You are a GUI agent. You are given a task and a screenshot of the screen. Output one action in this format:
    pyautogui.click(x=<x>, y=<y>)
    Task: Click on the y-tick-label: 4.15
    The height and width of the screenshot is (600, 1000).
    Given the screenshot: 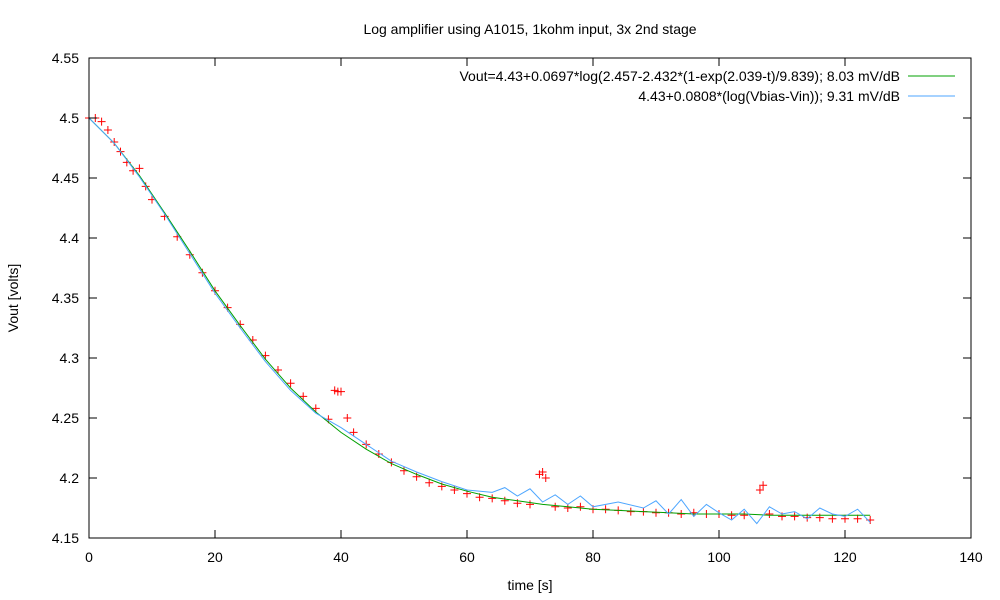 What is the action you would take?
    pyautogui.click(x=65, y=538)
    